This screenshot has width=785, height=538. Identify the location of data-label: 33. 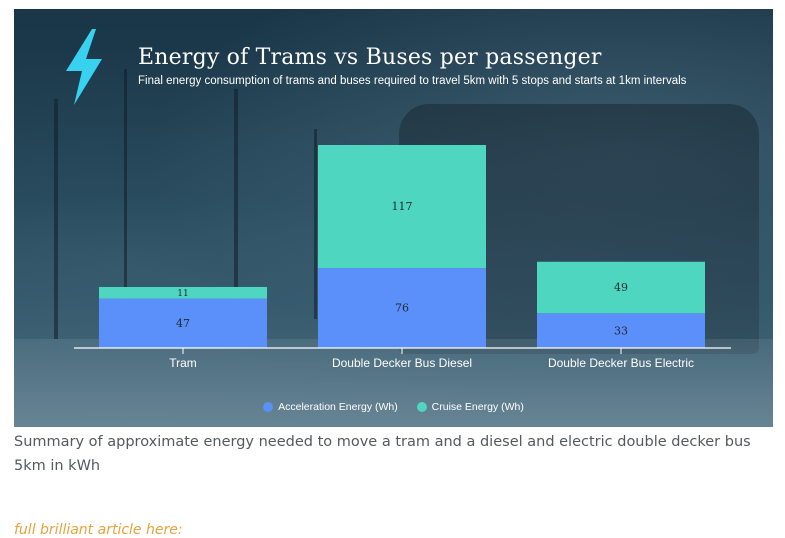
(621, 330).